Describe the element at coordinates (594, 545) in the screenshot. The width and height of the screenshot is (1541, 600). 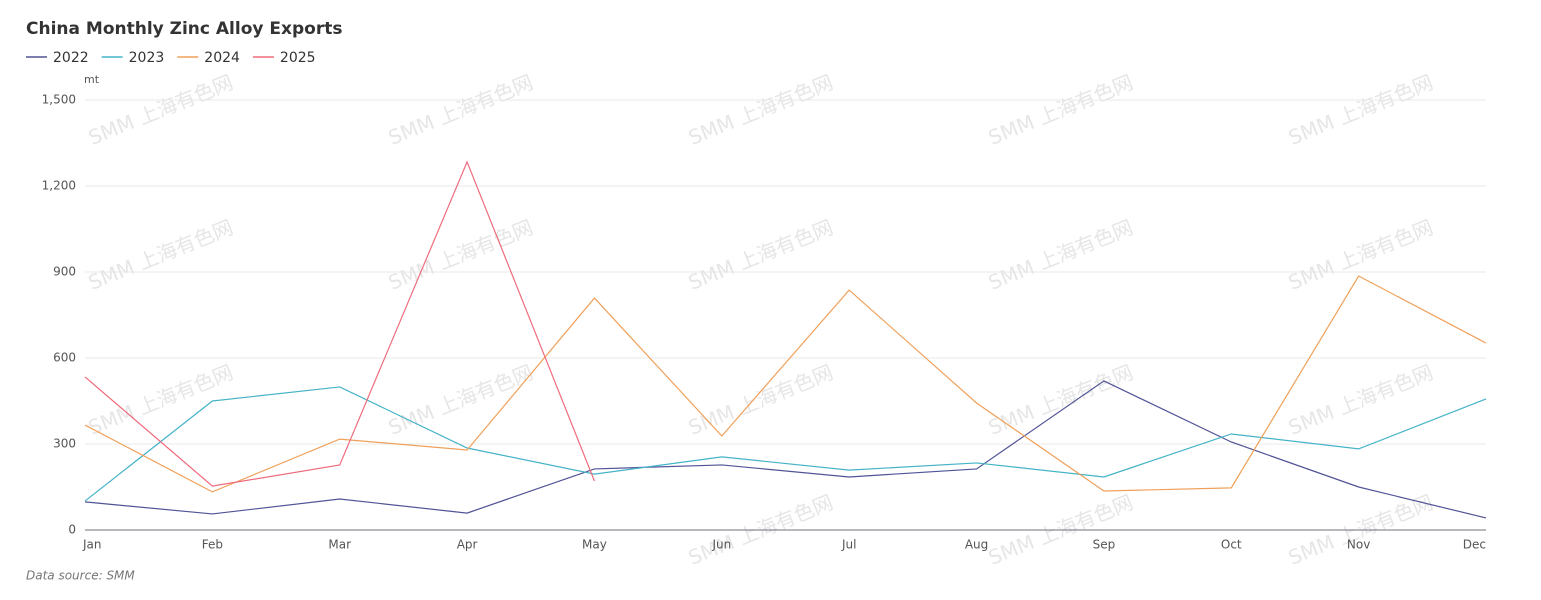
I see `x-tick-label: May` at that location.